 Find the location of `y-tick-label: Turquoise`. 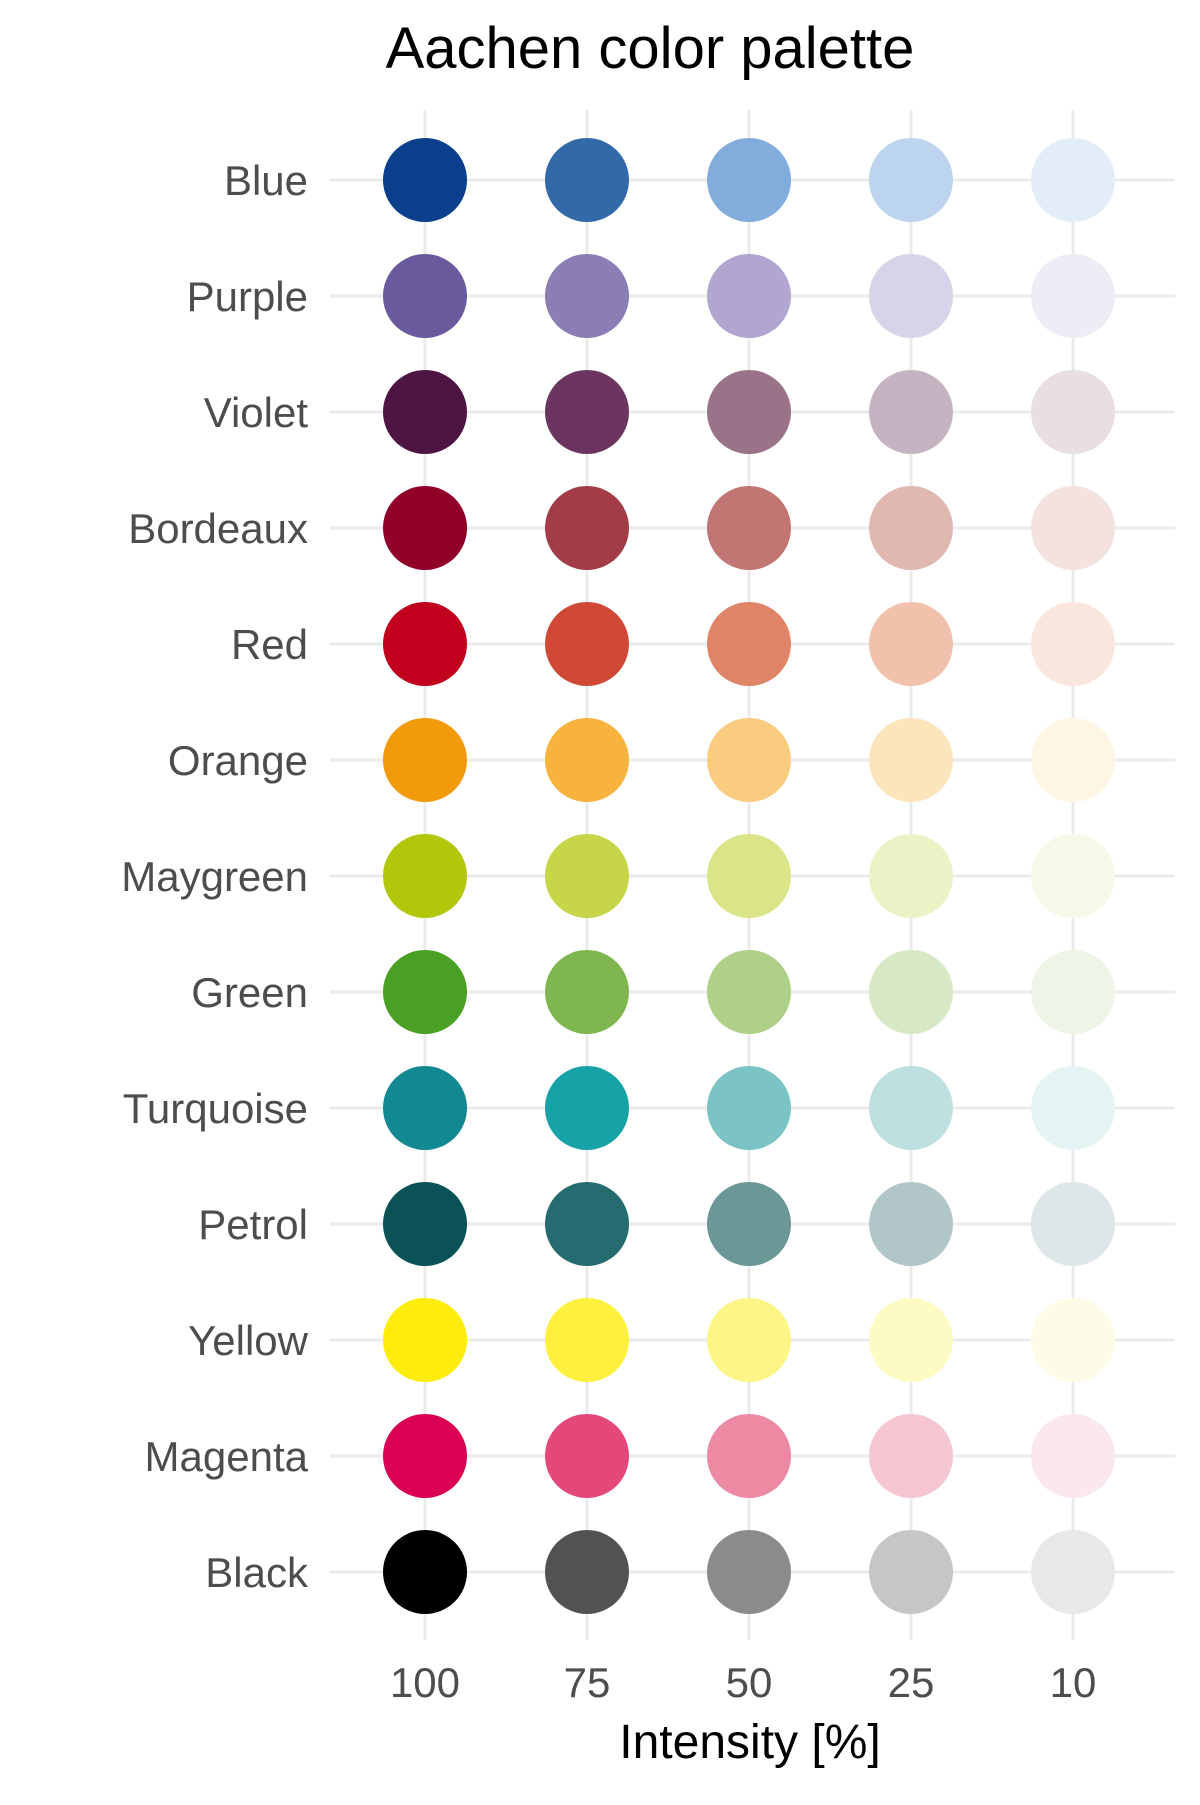

y-tick-label: Turquoise is located at coordinates (215, 1108).